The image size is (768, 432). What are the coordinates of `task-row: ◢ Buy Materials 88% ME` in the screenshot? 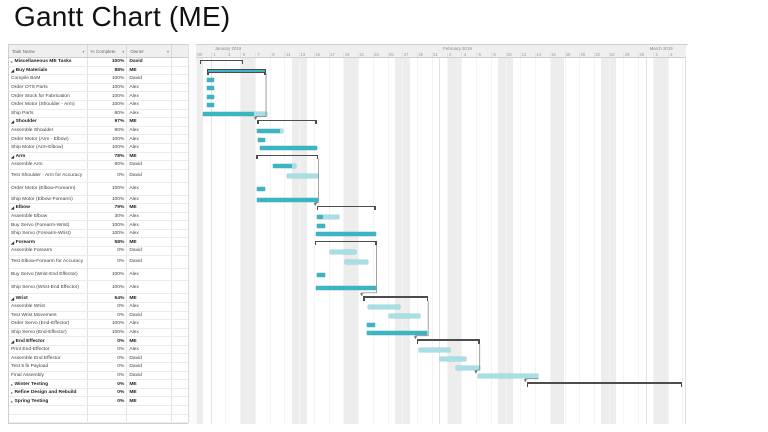 It's located at (98, 71).